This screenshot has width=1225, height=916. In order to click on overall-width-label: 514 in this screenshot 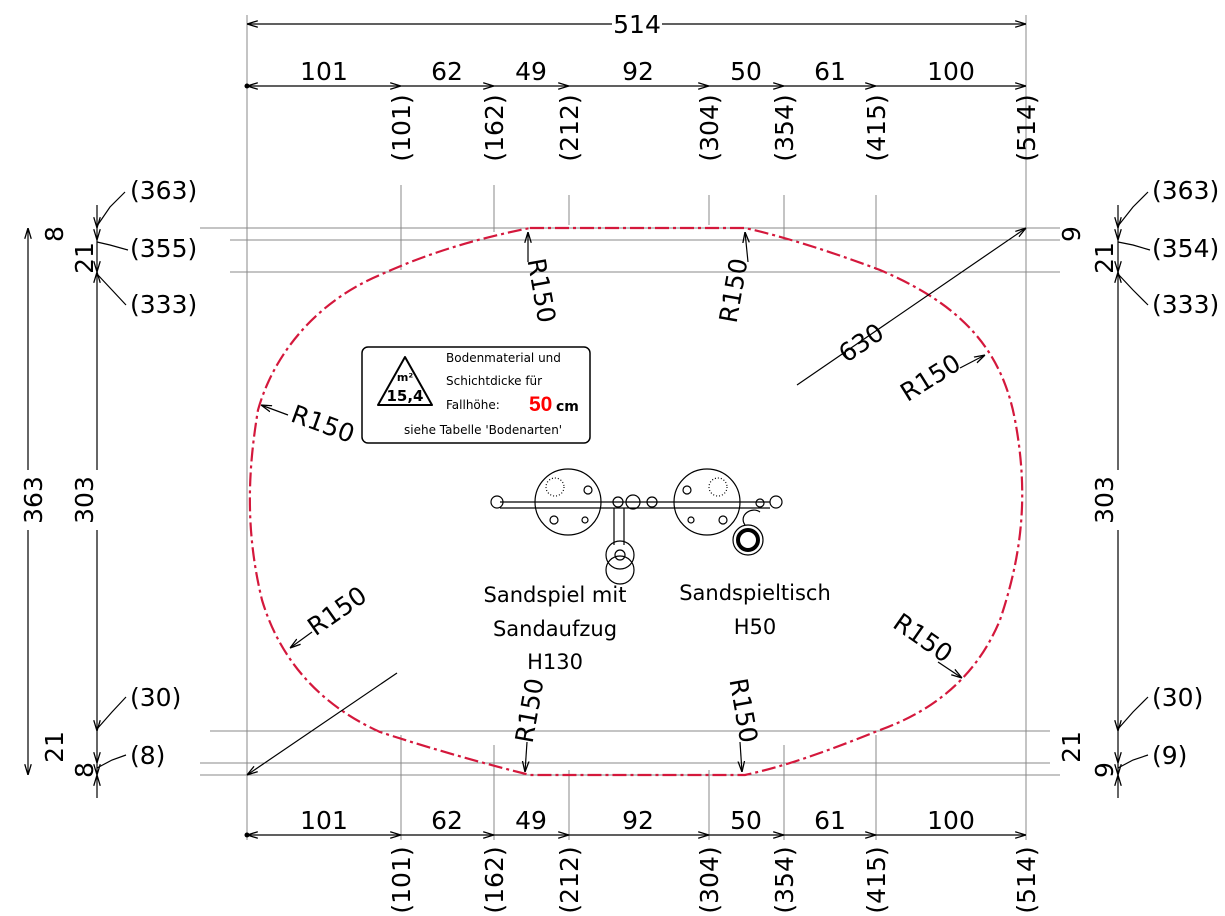, I will do `click(637, 24)`.